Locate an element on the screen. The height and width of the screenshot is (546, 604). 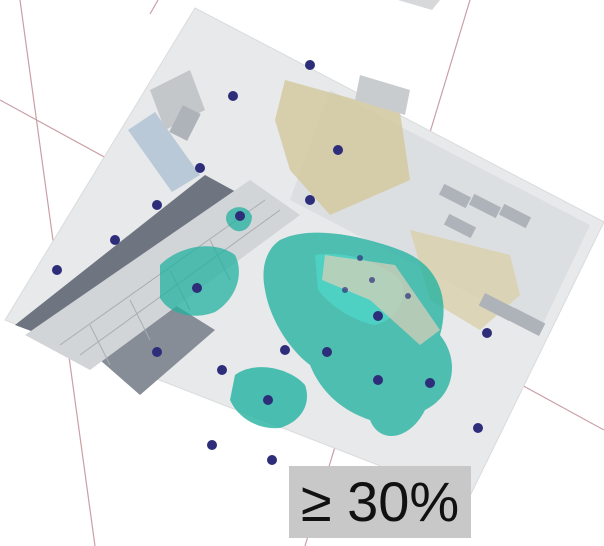
coverage-zone-west is located at coordinates (199, 281).